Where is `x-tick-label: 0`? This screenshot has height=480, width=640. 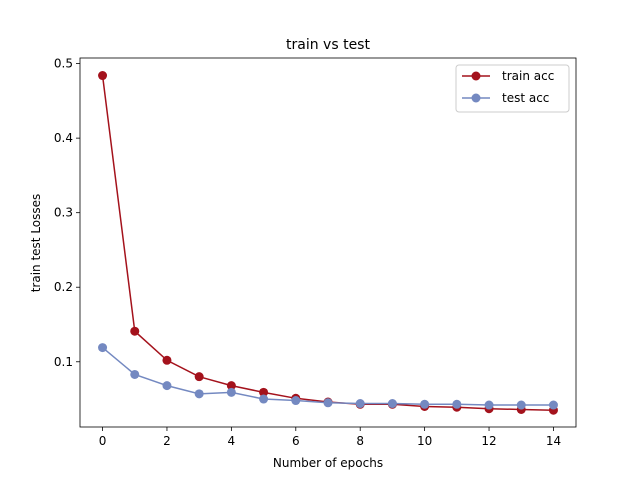
x-tick-label: 0 is located at coordinates (103, 441).